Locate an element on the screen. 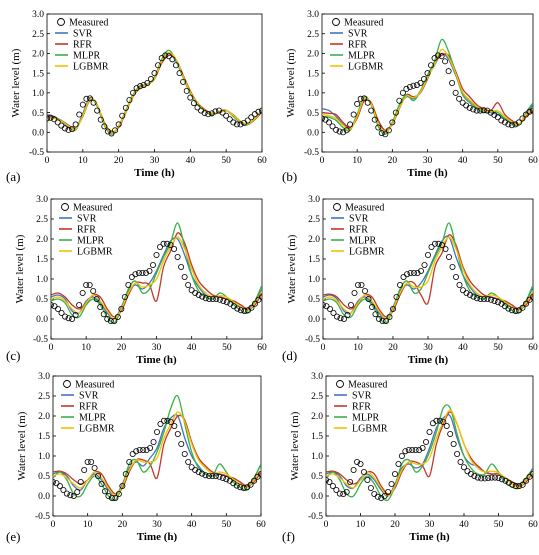 The width and height of the screenshot is (539, 555). x-axis-title: Time (h) is located at coordinates (156, 360).